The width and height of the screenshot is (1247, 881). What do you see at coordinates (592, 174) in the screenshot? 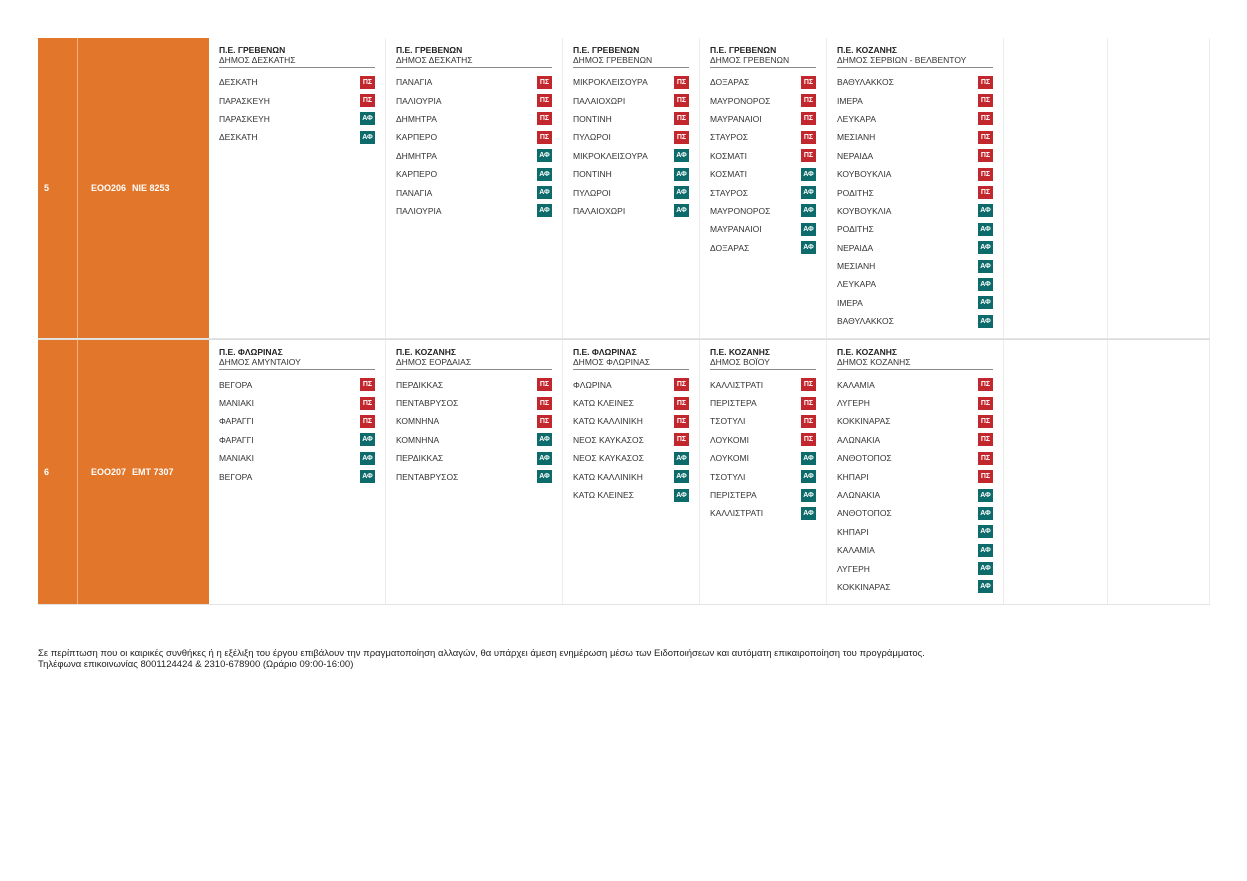
I see `stop-name: ΠΟΝΤΙΝΗ` at bounding box center [592, 174].